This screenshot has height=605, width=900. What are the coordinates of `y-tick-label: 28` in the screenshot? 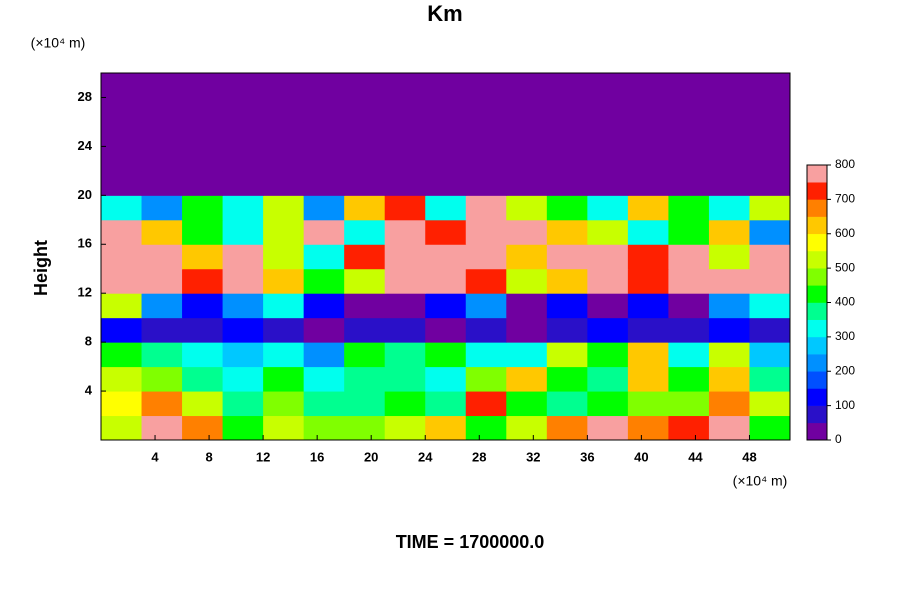 It's located at (85, 96).